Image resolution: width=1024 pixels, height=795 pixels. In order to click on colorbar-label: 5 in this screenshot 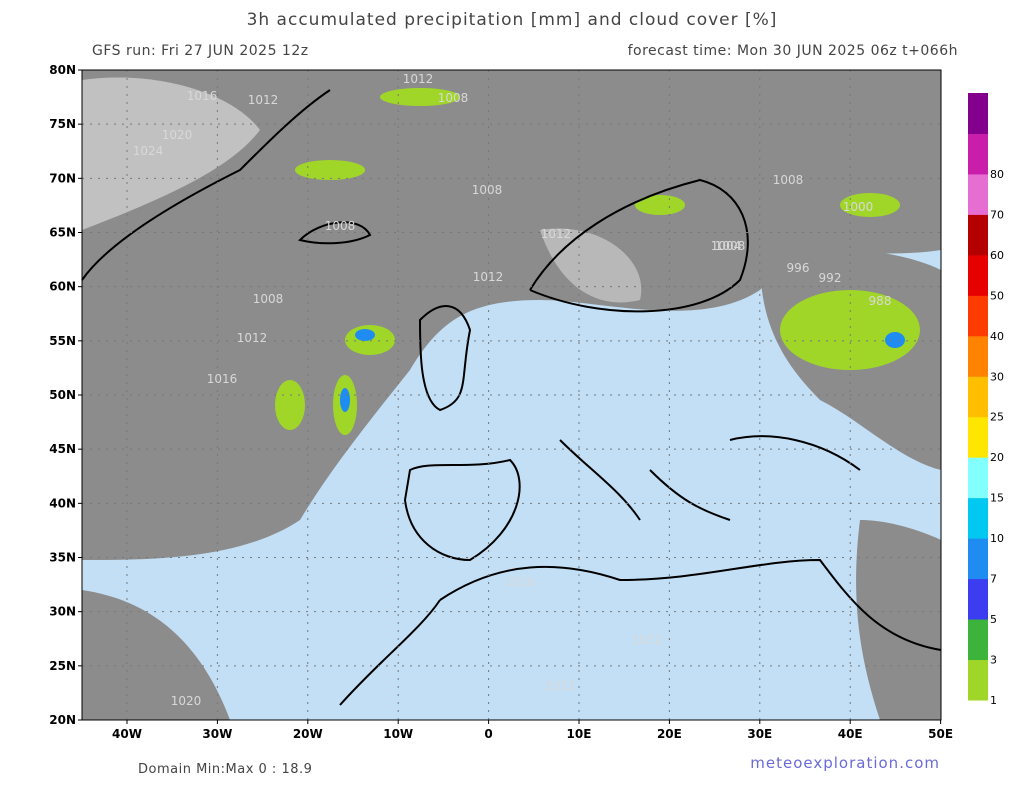, I will do `click(993, 619)`.